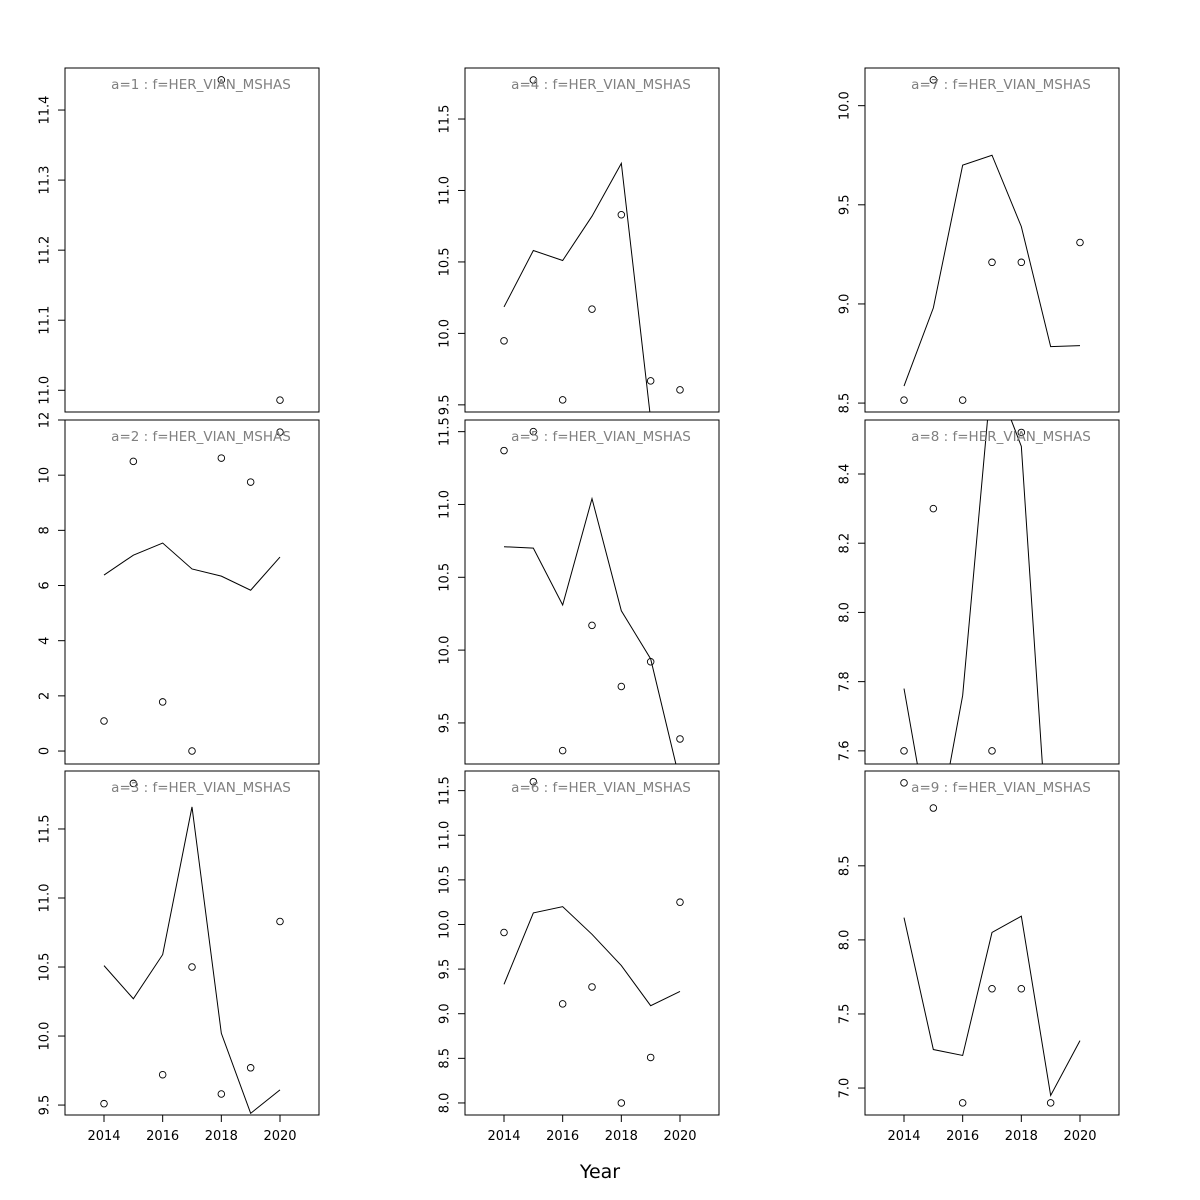 The height and width of the screenshot is (1200, 1200). I want to click on y-tick-label: 10, so click(45, 475).